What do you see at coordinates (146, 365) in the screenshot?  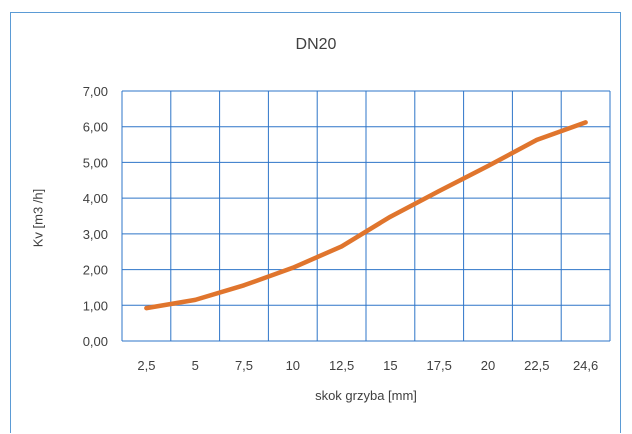 I see `x-tick-label: 2,5` at bounding box center [146, 365].